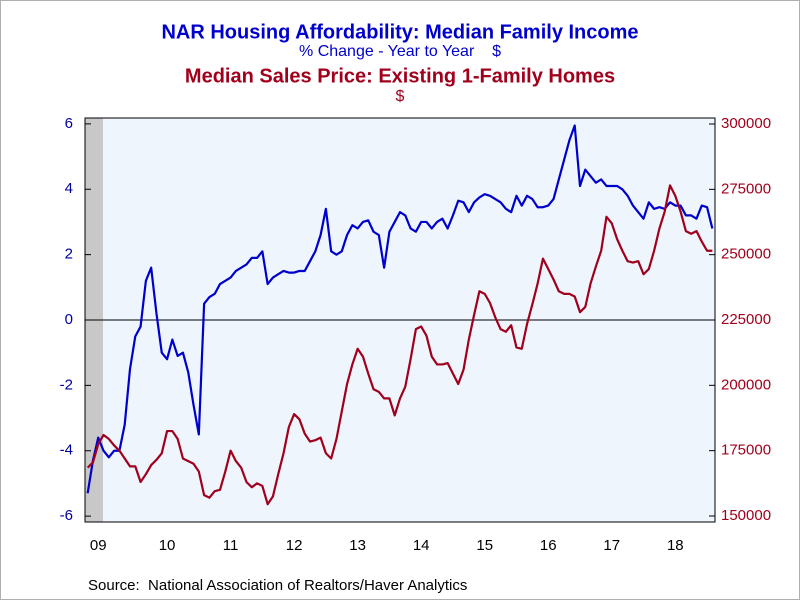  I want to click on y2-tick-label: 250000, so click(746, 254).